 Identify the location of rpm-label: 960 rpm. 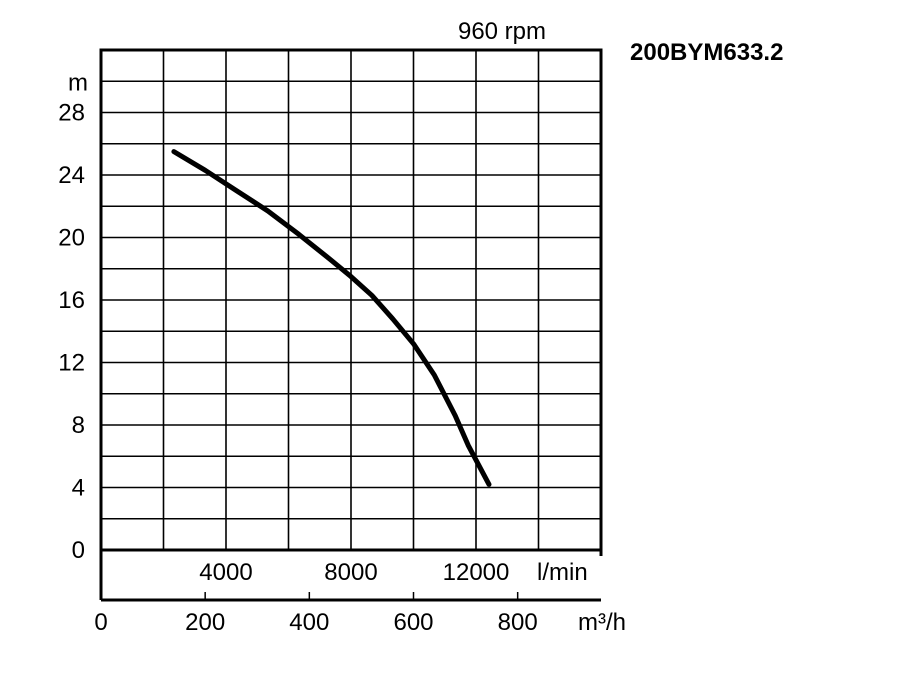
(502, 31).